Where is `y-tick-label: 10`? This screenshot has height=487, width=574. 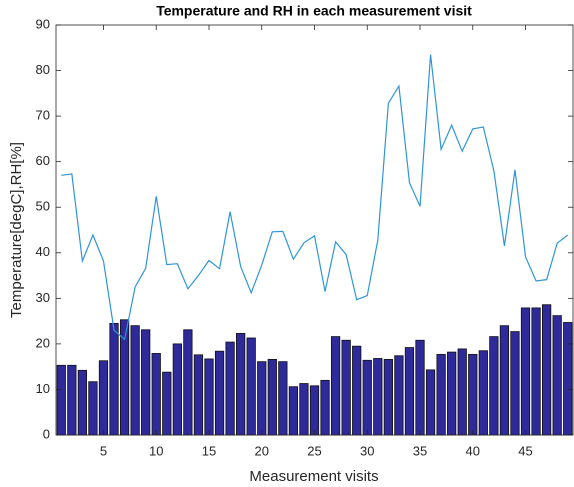
y-tick-label: 10 is located at coordinates (43, 388).